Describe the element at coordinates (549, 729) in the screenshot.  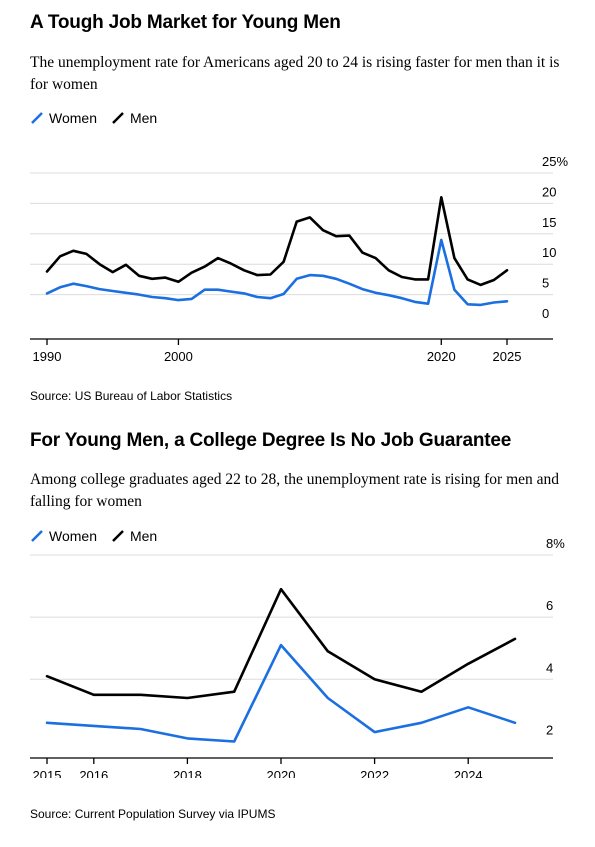
I see `y-tick-label: 2` at that location.